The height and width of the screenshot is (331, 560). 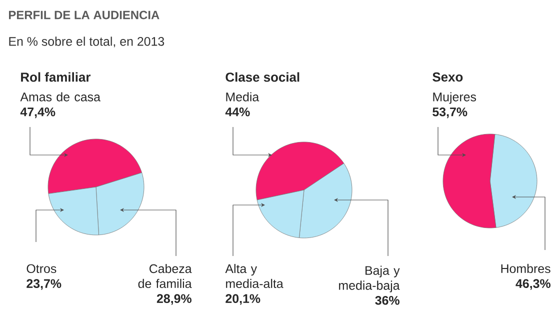 What do you see at coordinates (387, 300) in the screenshot?
I see `data-label: 36%` at bounding box center [387, 300].